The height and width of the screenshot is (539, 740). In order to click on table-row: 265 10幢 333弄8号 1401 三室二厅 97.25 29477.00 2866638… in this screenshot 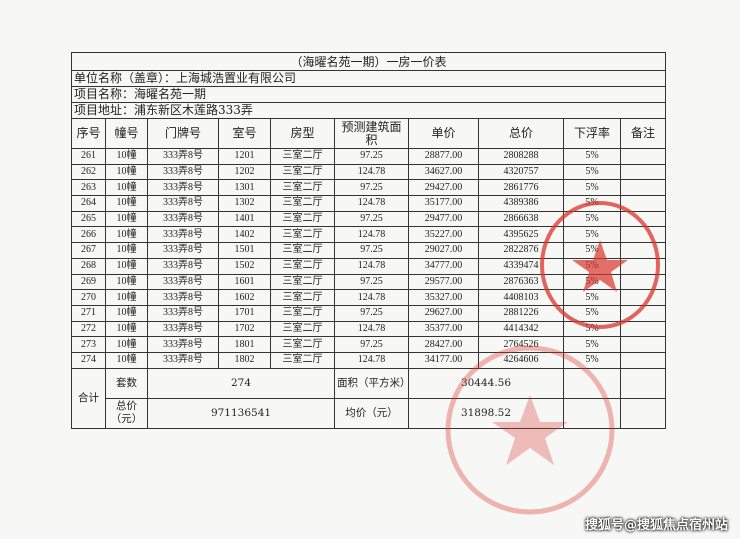, I will do `click(369, 219)`.